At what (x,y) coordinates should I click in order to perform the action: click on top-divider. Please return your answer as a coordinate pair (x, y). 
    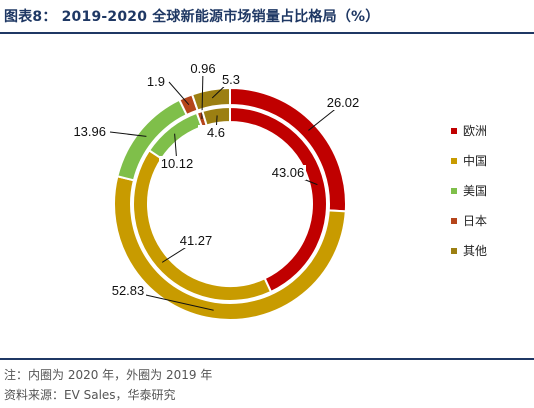
    Looking at the image, I should click on (267, 33).